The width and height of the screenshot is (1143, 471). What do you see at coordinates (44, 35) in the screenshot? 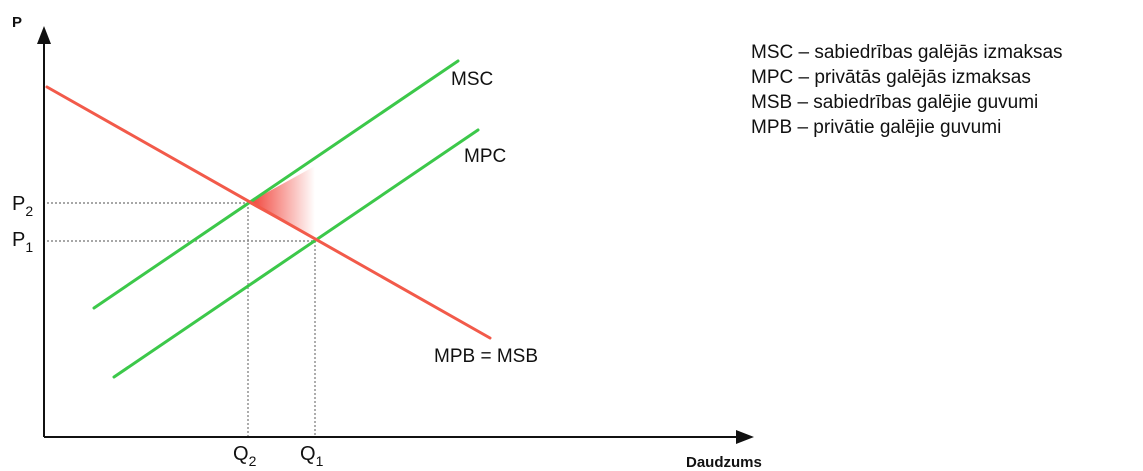
I see `y-axis-arrow-icon` at bounding box center [44, 35].